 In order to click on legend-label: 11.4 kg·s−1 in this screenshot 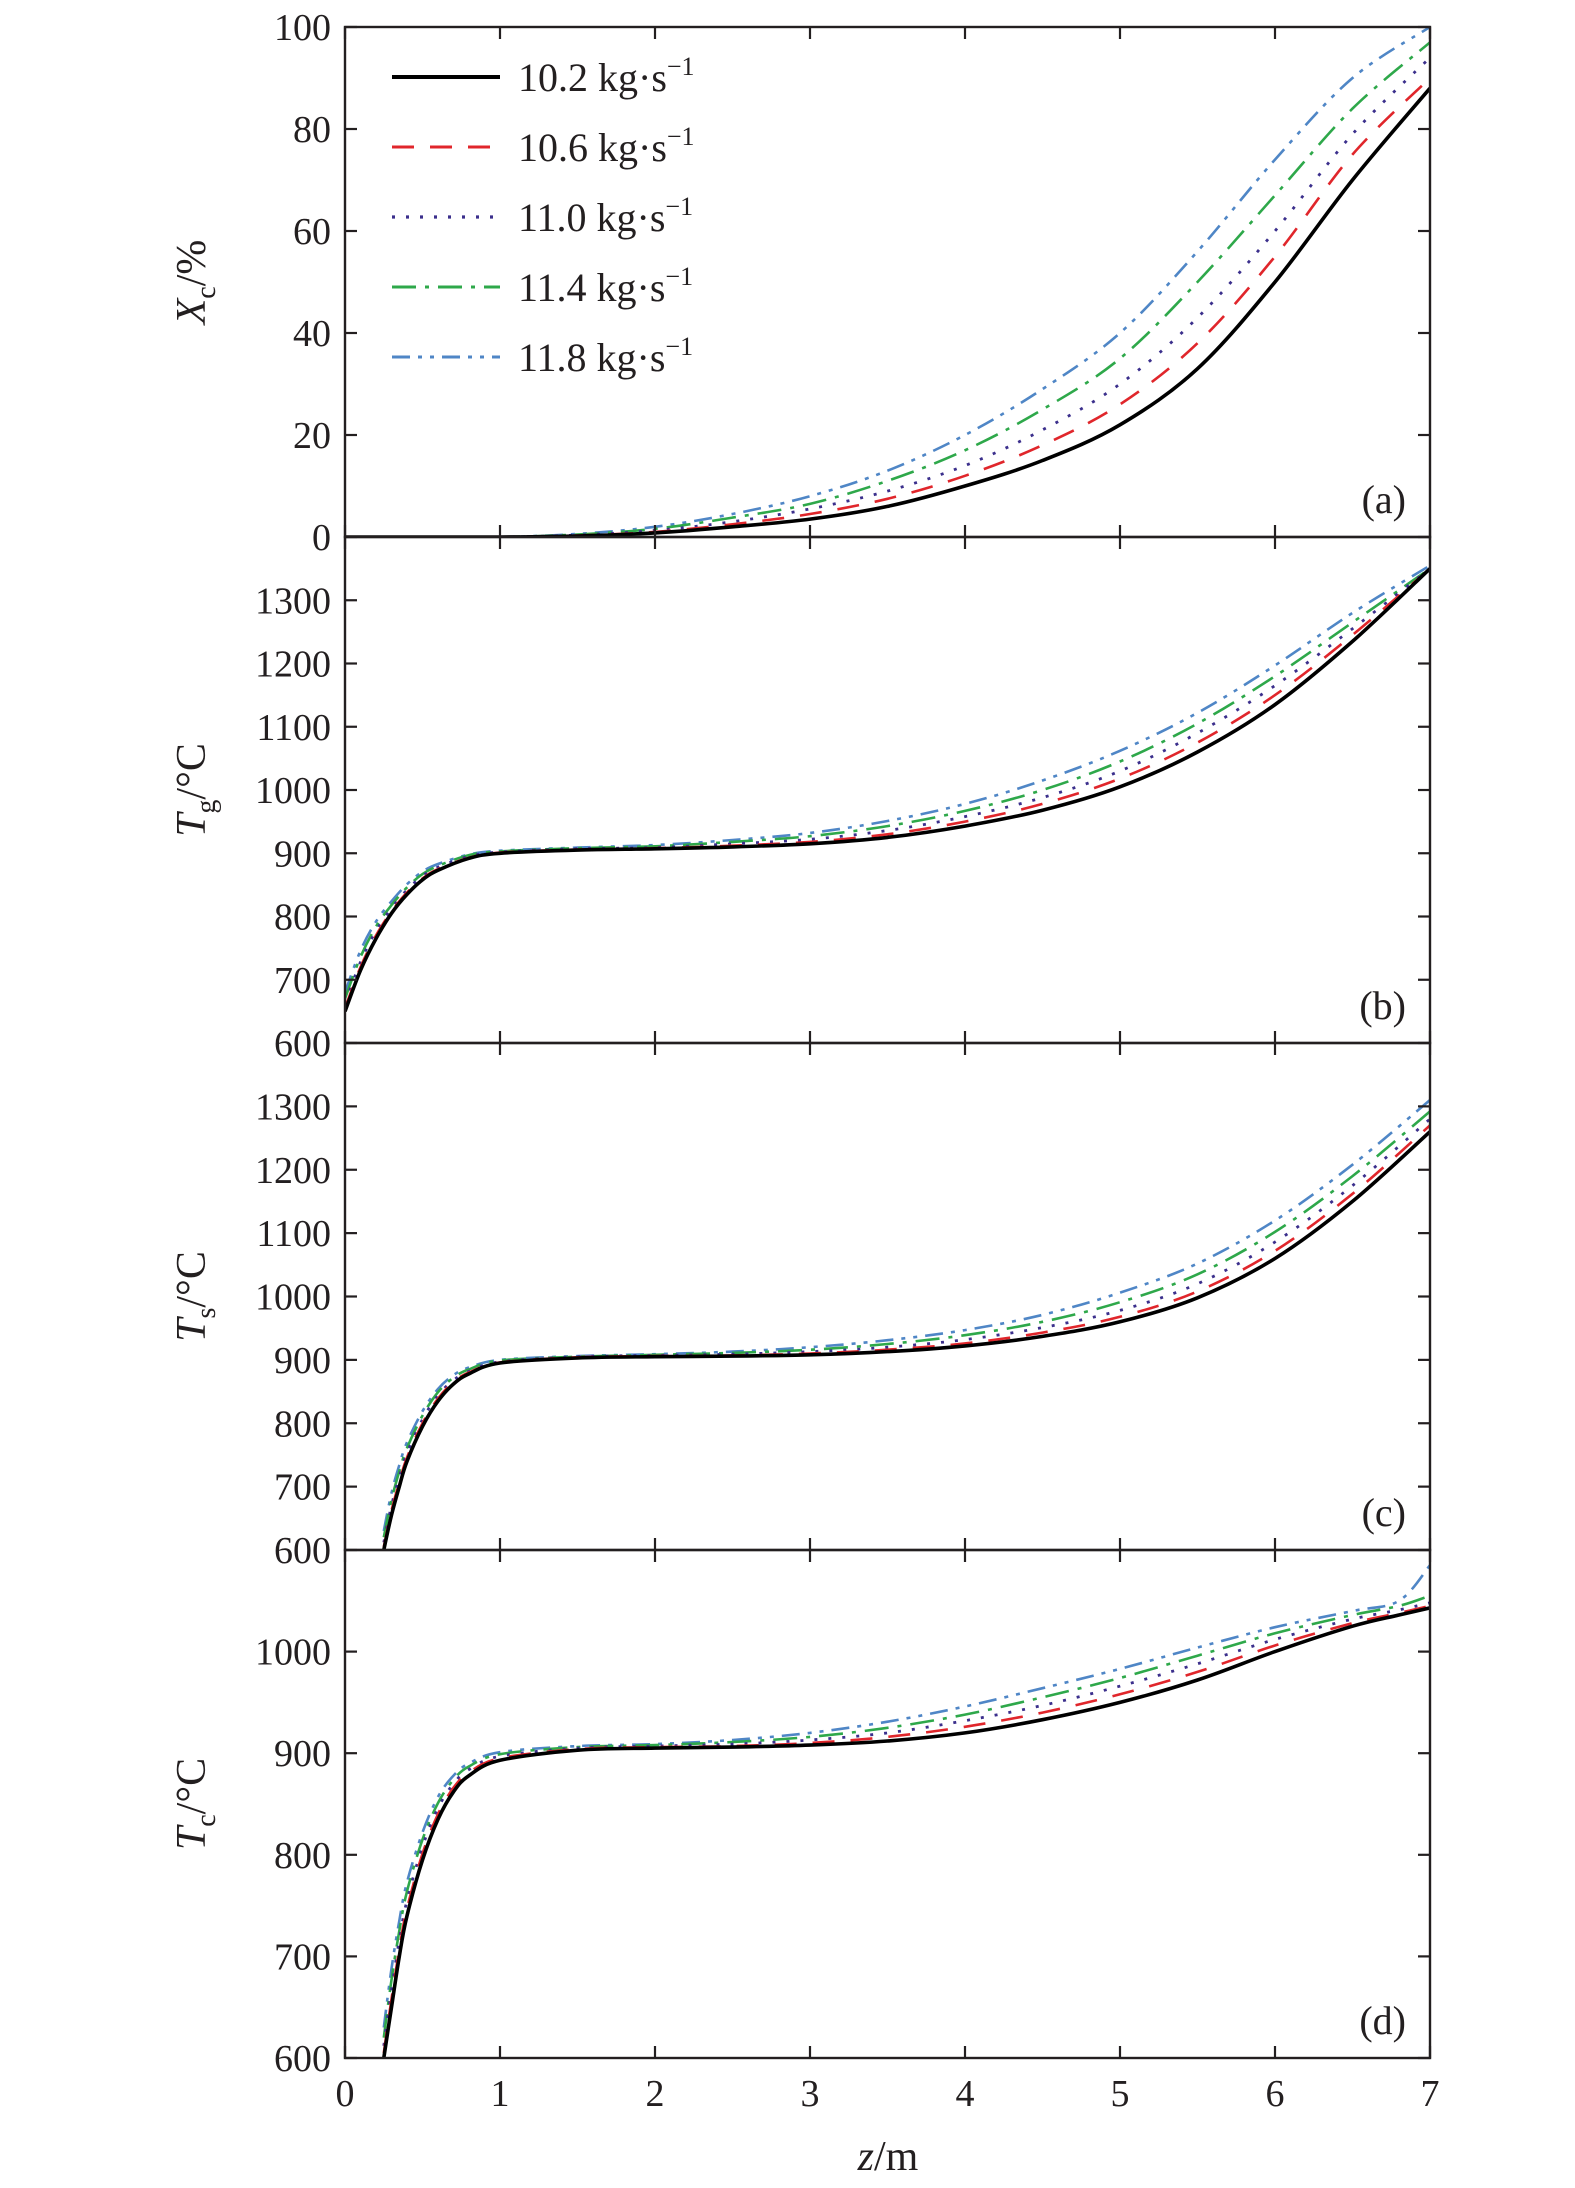, I will do `click(605, 286)`.